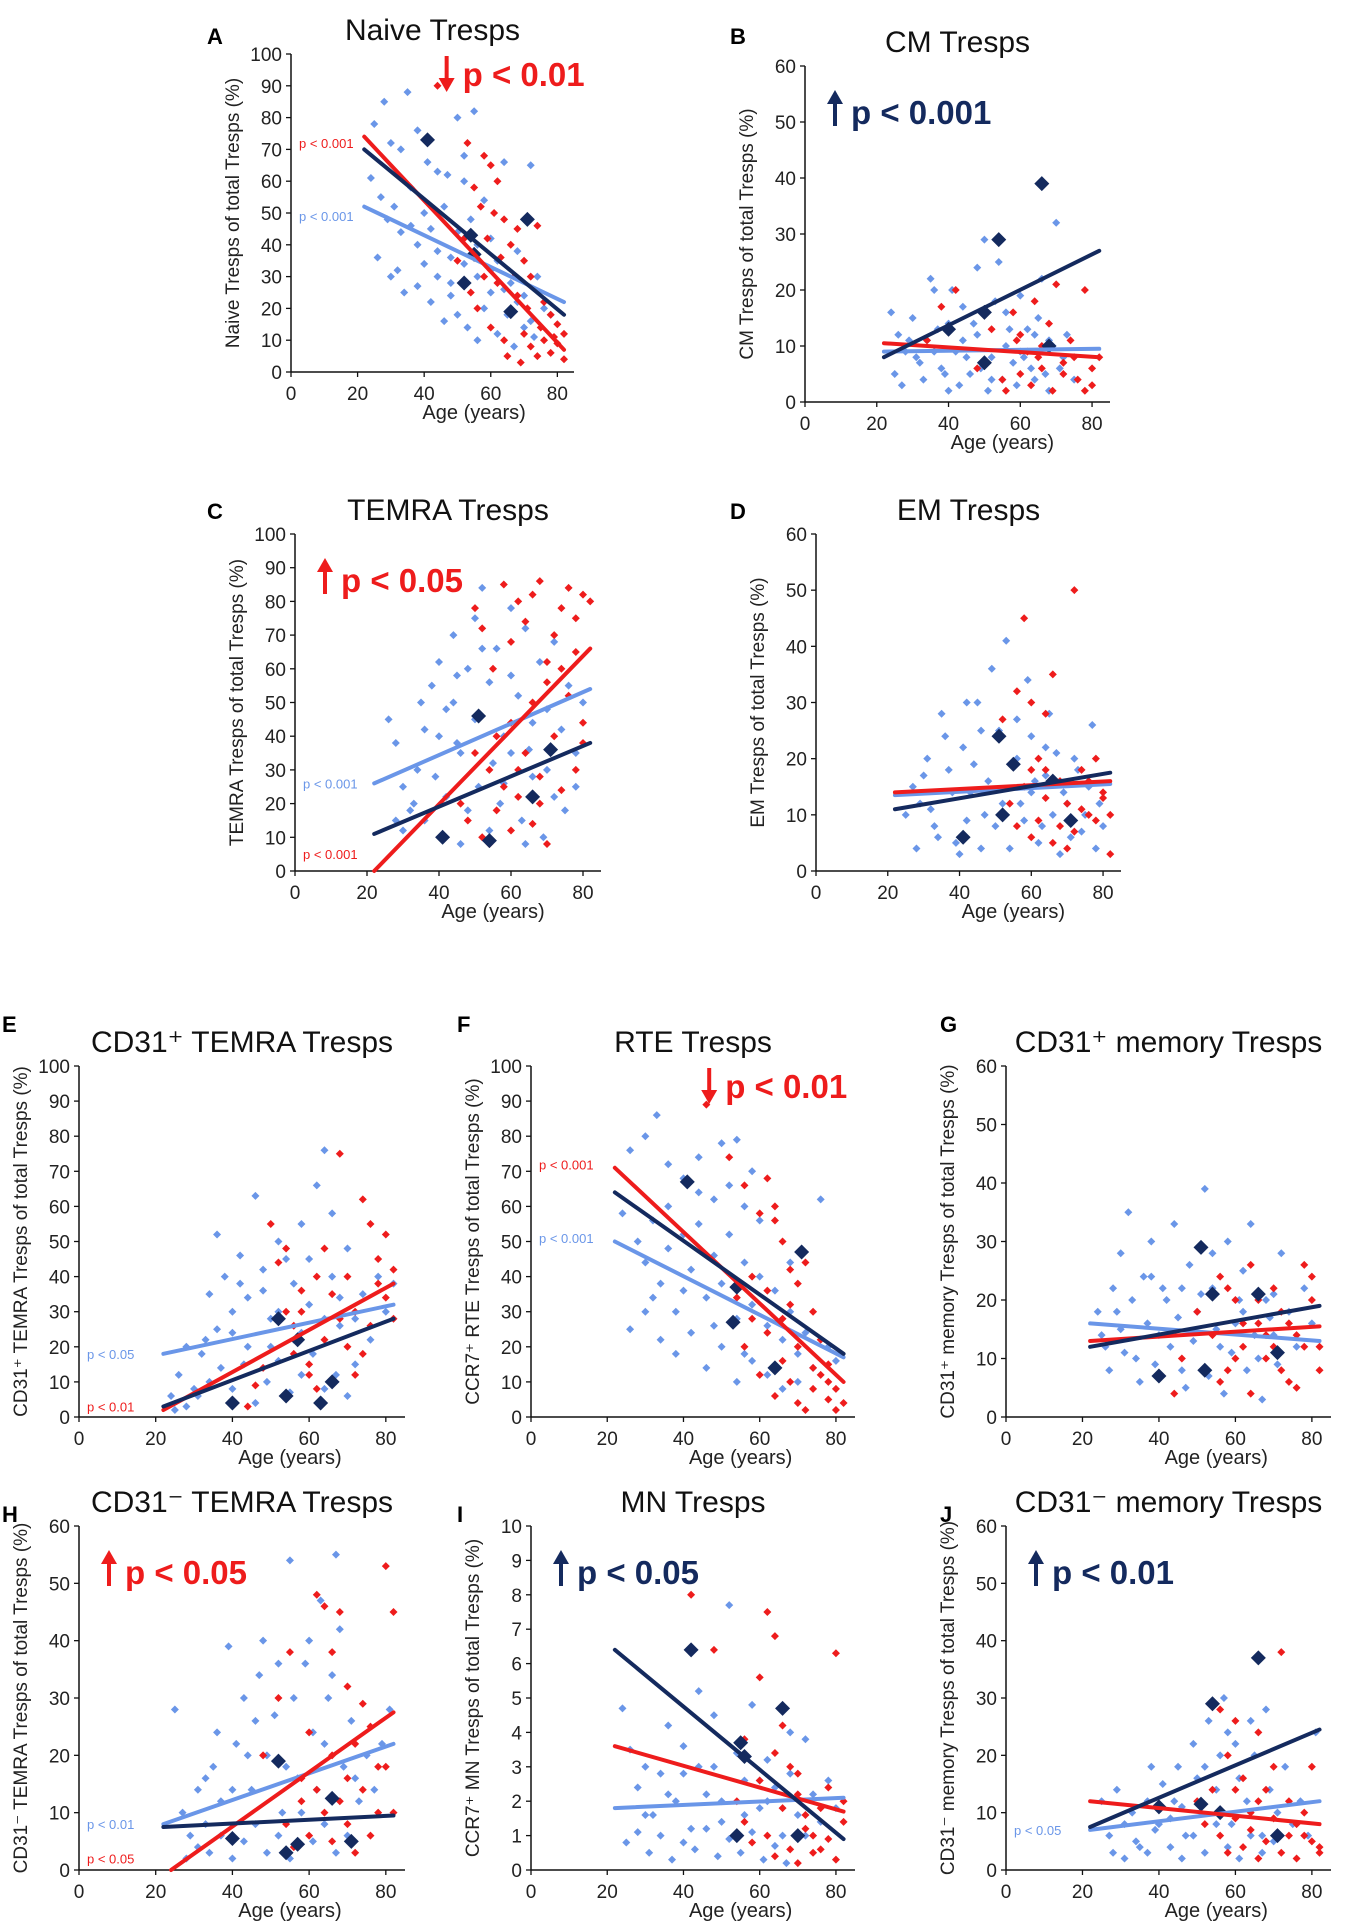 The height and width of the screenshot is (1928, 1358). Describe the element at coordinates (59, 1642) in the screenshot. I see `y-tick-label: 40` at that location.